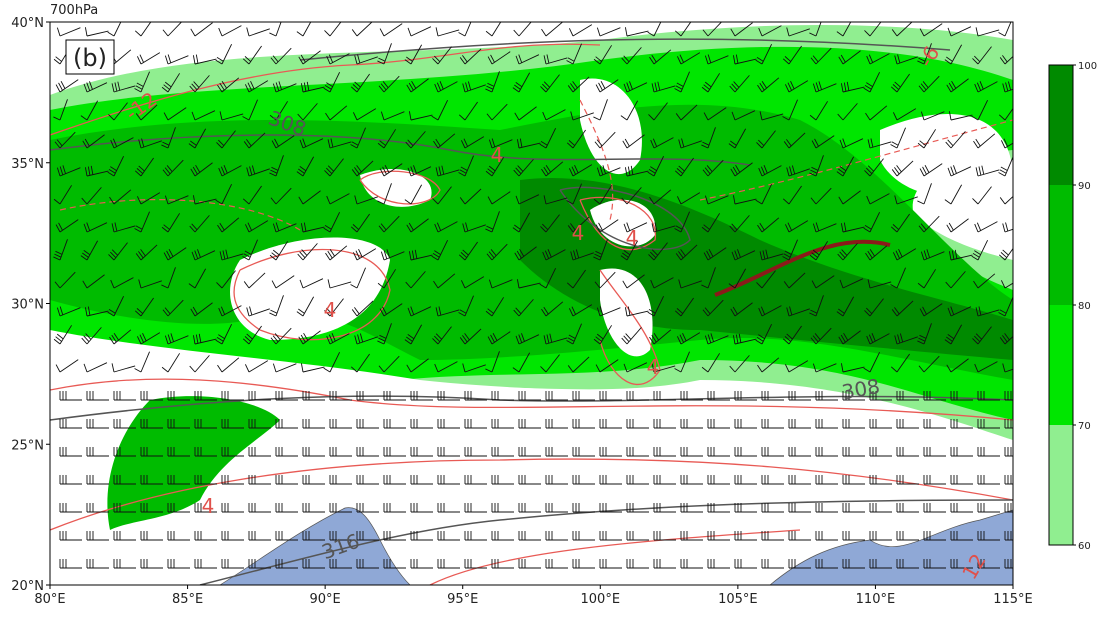 This screenshot has height=618, width=1104. What do you see at coordinates (27, 164) in the screenshot?
I see `y-tick-label: 35°N` at bounding box center [27, 164].